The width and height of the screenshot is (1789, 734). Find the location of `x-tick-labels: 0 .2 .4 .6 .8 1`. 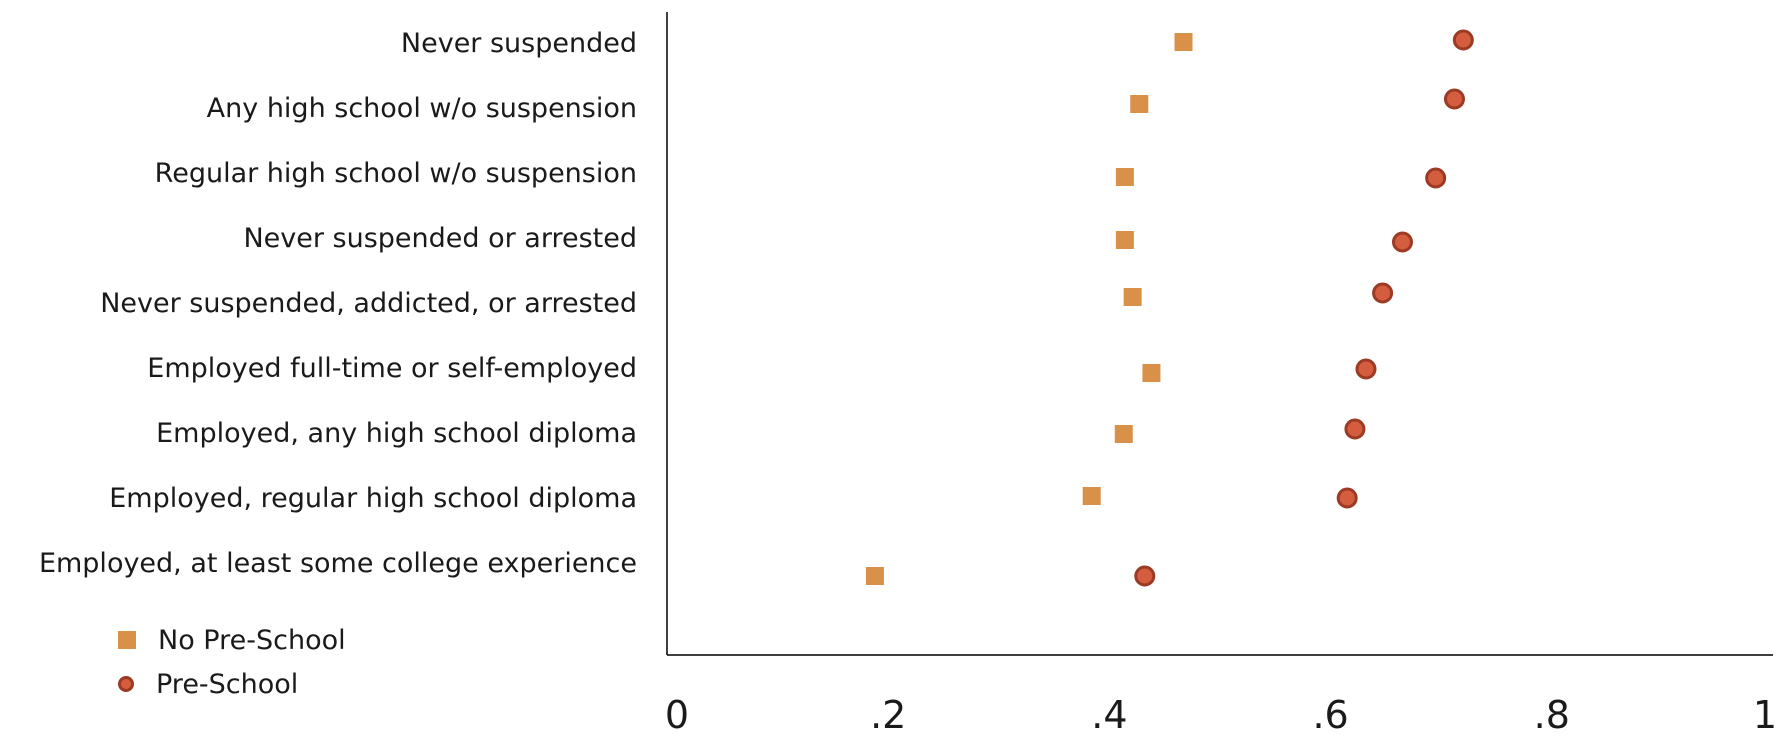

x-tick-labels: 0 .2 .4 .6 .8 1 is located at coordinates (1221, 713).